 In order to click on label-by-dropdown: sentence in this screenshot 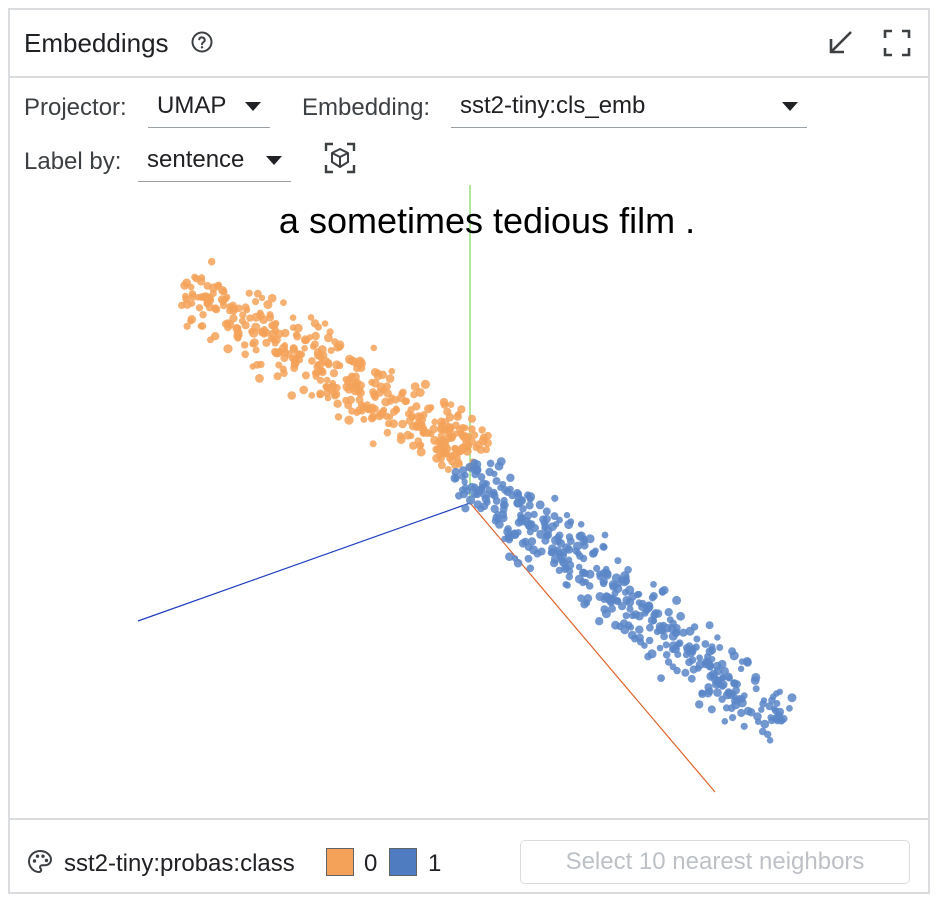, I will do `click(214, 162)`.